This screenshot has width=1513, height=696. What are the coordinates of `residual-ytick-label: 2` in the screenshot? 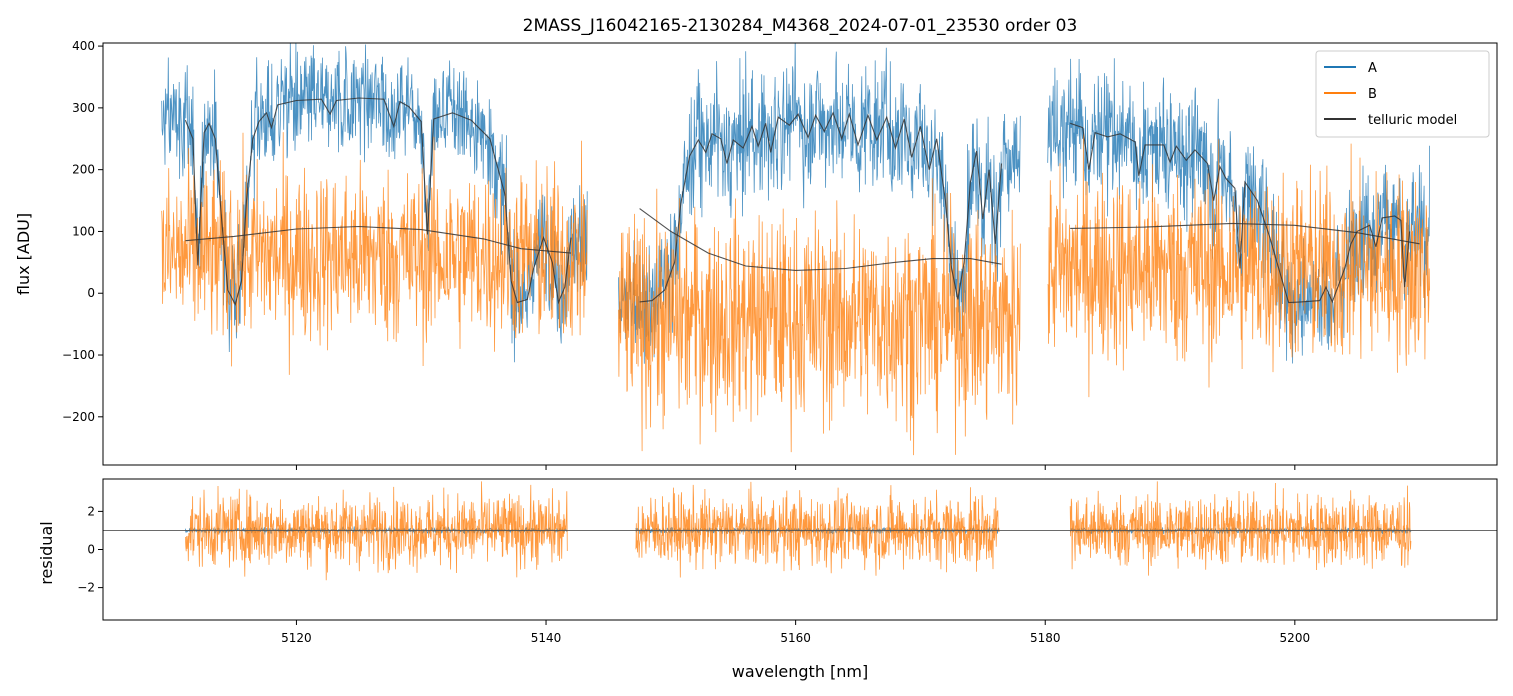 It's located at (91, 511).